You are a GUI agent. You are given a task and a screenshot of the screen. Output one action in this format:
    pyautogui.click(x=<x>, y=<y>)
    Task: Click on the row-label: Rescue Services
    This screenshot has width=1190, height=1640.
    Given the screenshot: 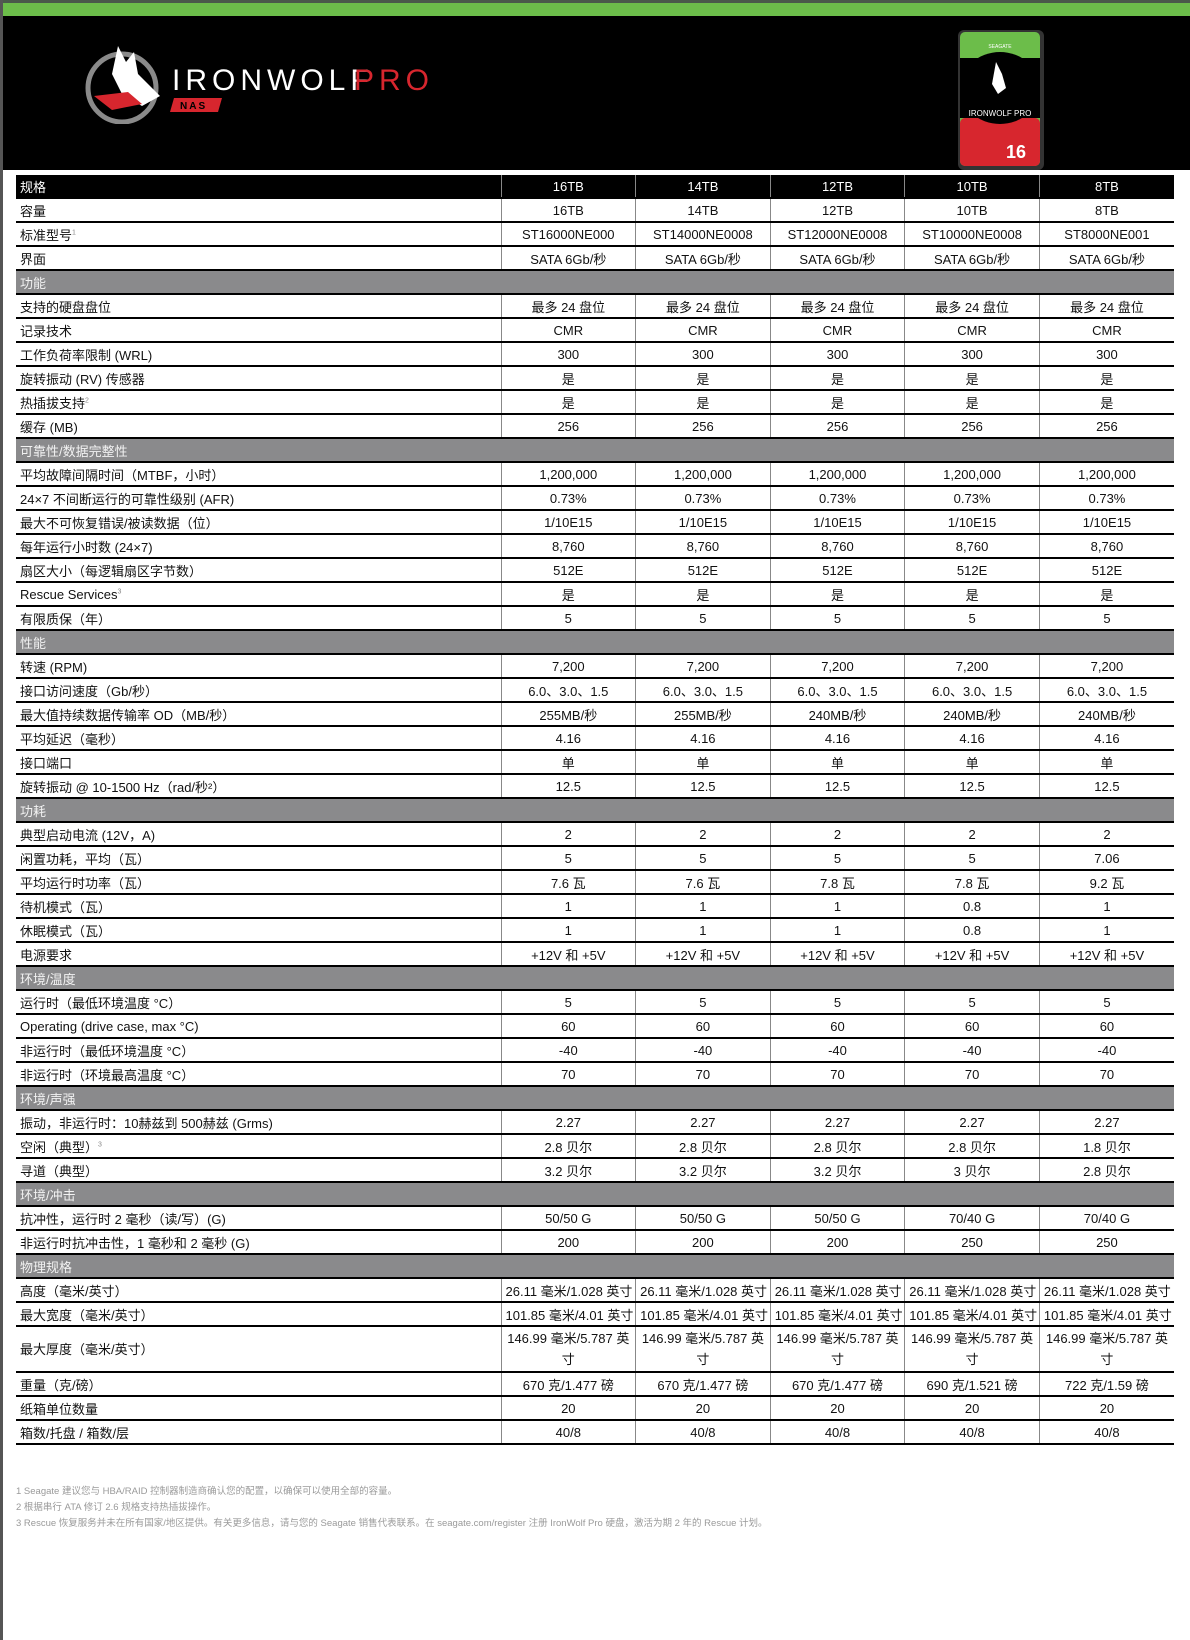 What is the action you would take?
    pyautogui.click(x=69, y=594)
    